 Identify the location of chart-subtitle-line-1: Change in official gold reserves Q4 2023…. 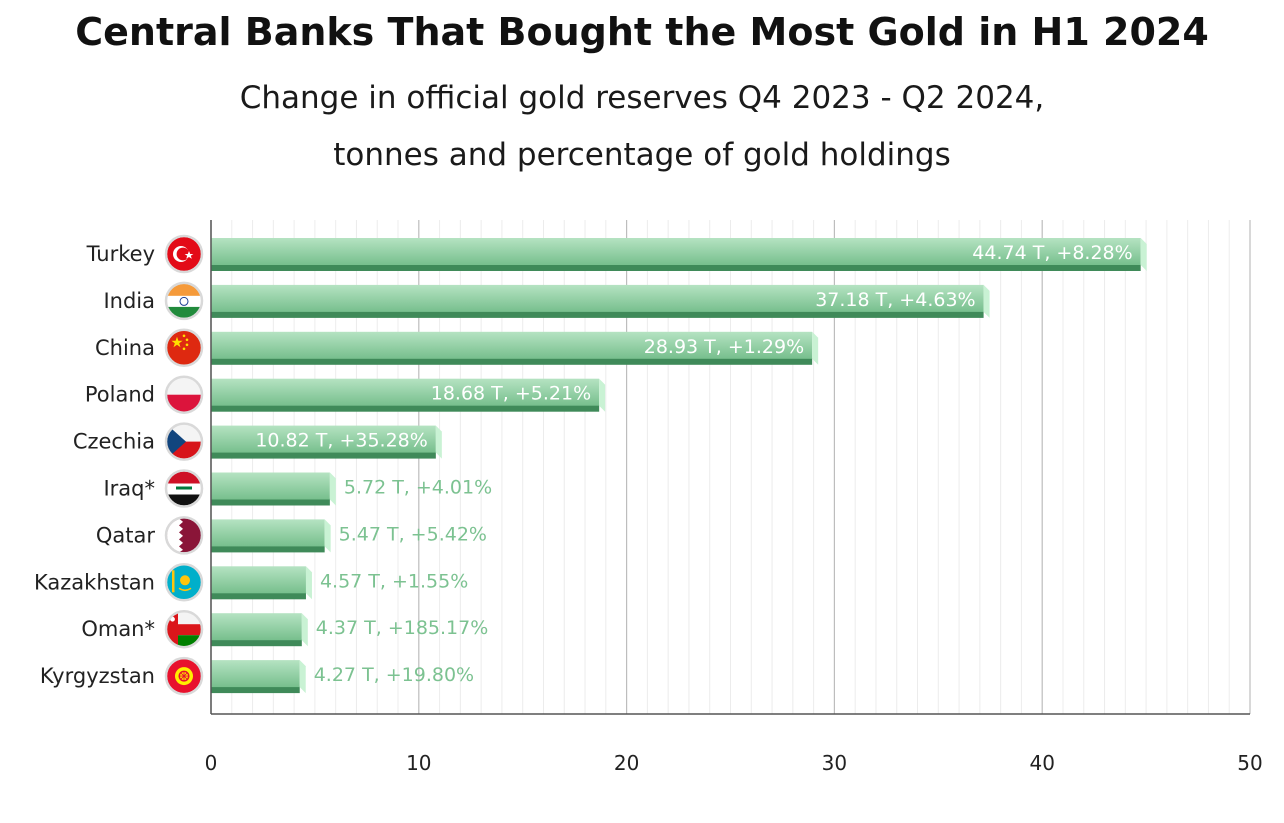
(642, 98).